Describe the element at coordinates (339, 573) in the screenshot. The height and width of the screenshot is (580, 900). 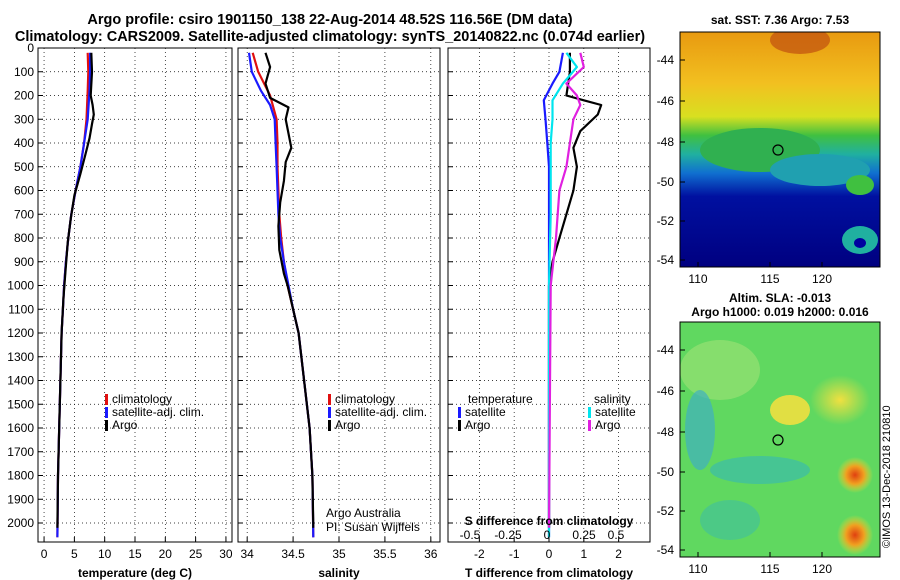
I see `x-axis-label: salinity` at that location.